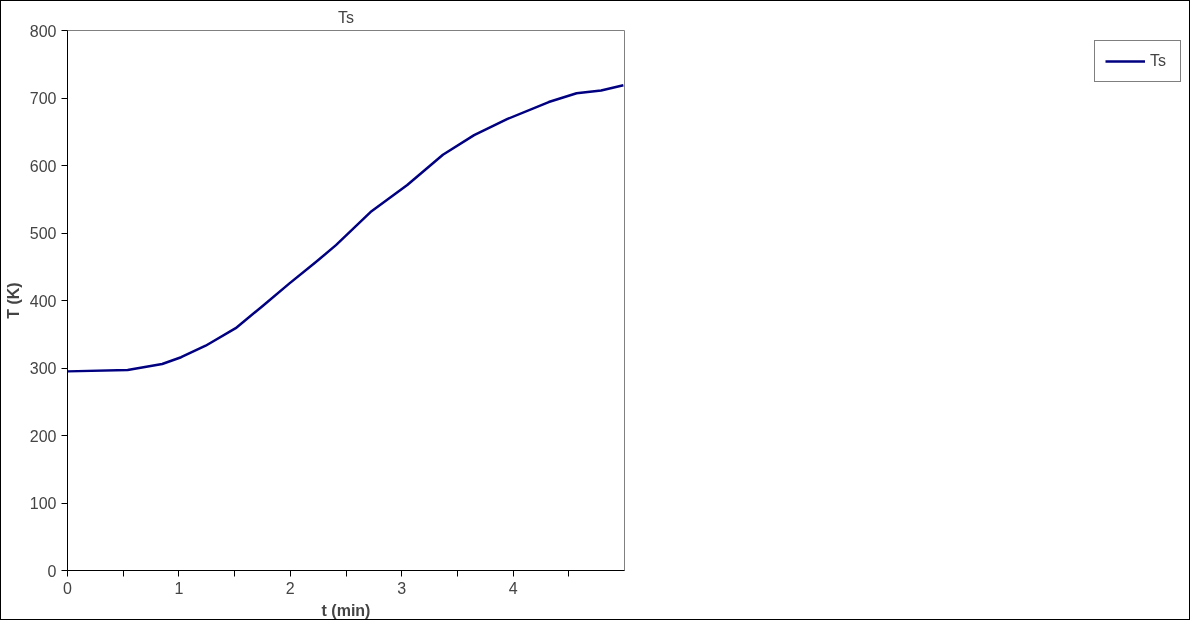 Image resolution: width=1196 pixels, height=628 pixels. Describe the element at coordinates (52, 571) in the screenshot. I see `y-tick-label: 0` at that location.